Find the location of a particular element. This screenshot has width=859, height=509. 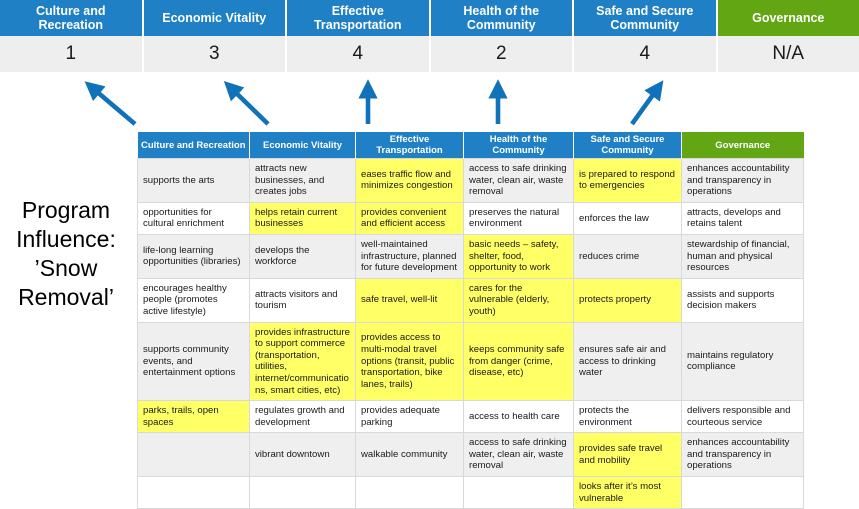

matrix-cell: protects property is located at coordinates (628, 300).